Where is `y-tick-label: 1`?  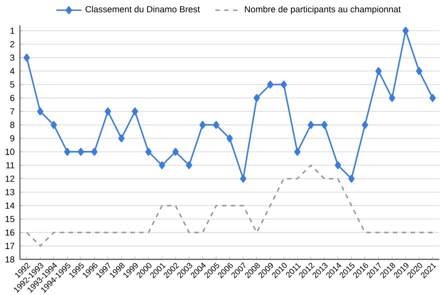
y-tick-label: 1 is located at coordinates (12, 31).